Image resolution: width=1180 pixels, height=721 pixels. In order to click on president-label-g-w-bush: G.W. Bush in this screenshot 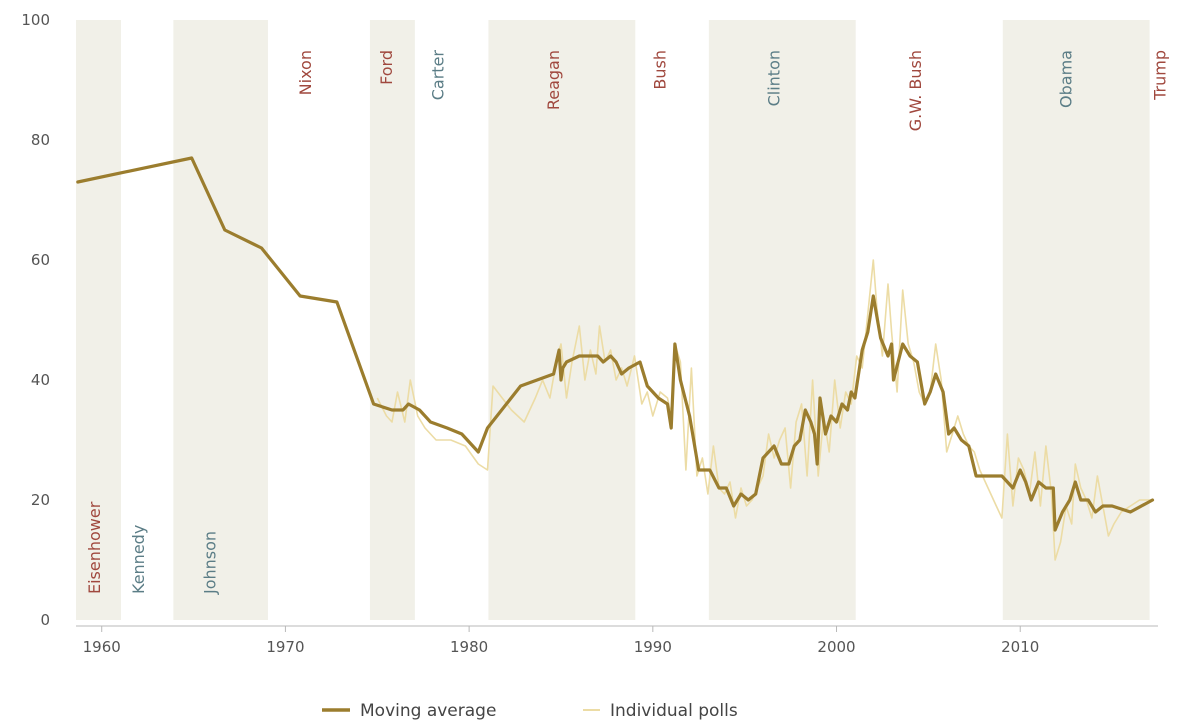, I will do `click(915, 90)`.